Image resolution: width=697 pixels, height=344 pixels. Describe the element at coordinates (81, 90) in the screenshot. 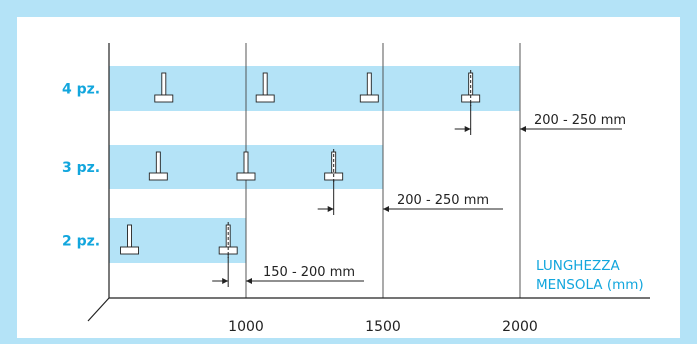

I see `row-label: 4 pz.` at that location.